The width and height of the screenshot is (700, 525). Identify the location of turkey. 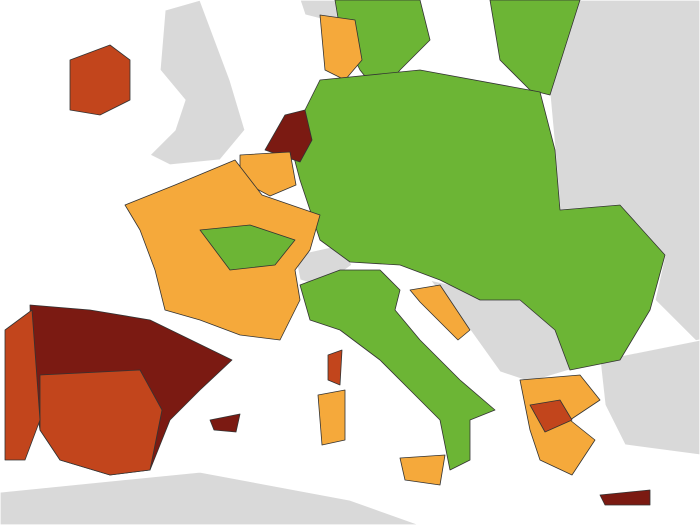
(649, 397).